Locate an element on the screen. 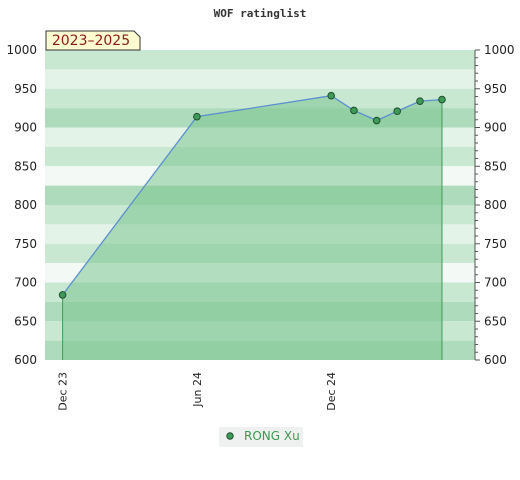 The image size is (520, 480). y-tick-label-left: 950 is located at coordinates (25, 89).